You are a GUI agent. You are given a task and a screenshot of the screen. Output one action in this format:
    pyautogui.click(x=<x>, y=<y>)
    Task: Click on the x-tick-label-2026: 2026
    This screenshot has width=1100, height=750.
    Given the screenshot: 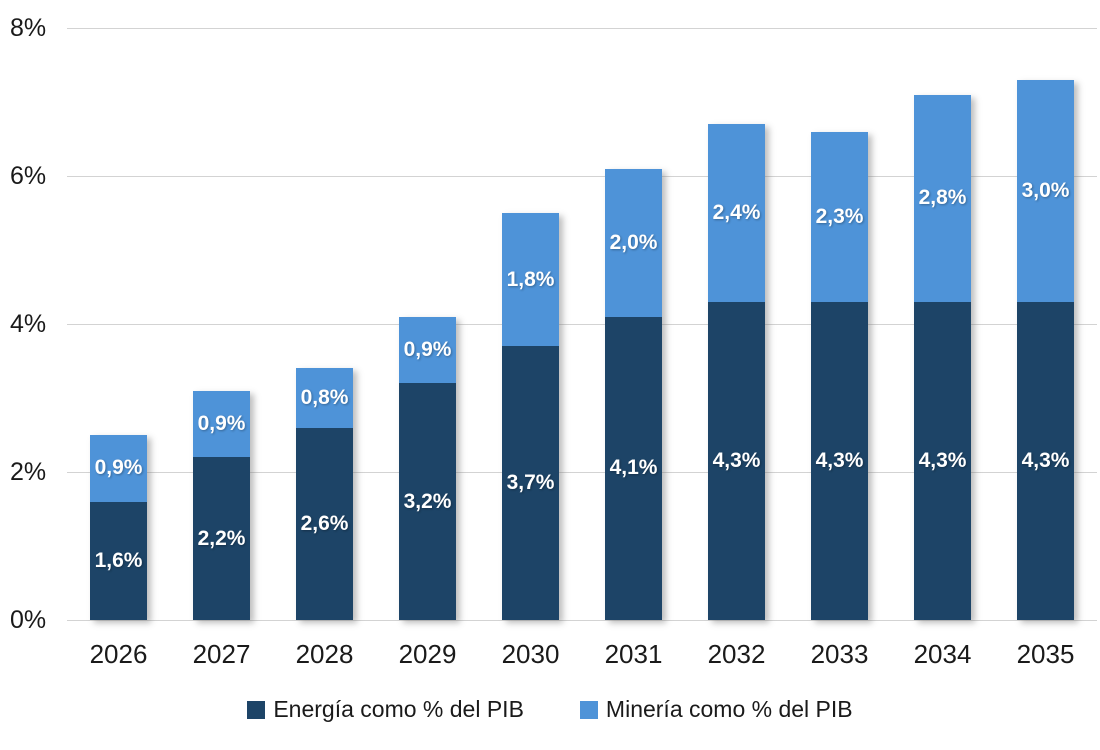 What is the action you would take?
    pyautogui.click(x=118, y=654)
    